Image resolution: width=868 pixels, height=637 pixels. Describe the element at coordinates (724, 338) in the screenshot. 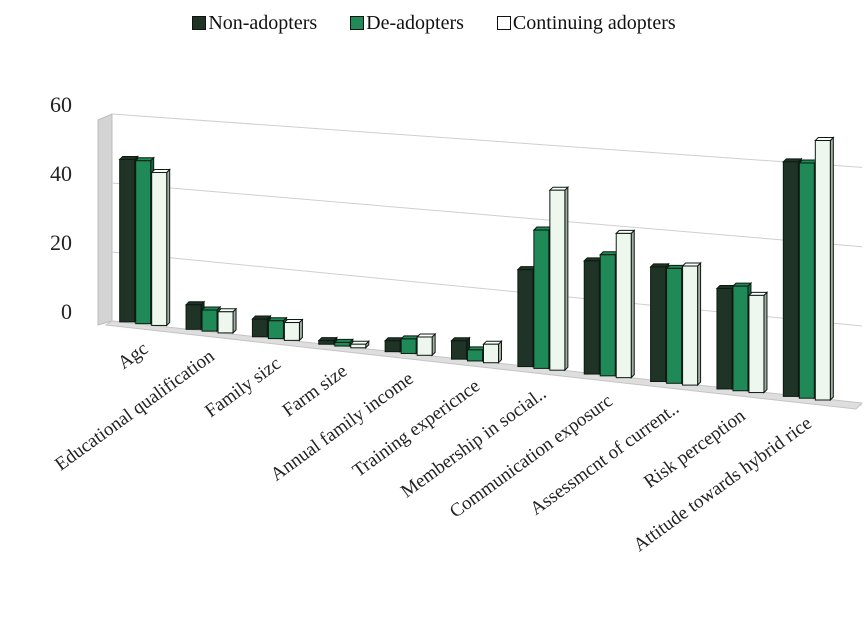

I see `bar-risk-perception-non-adopters` at that location.